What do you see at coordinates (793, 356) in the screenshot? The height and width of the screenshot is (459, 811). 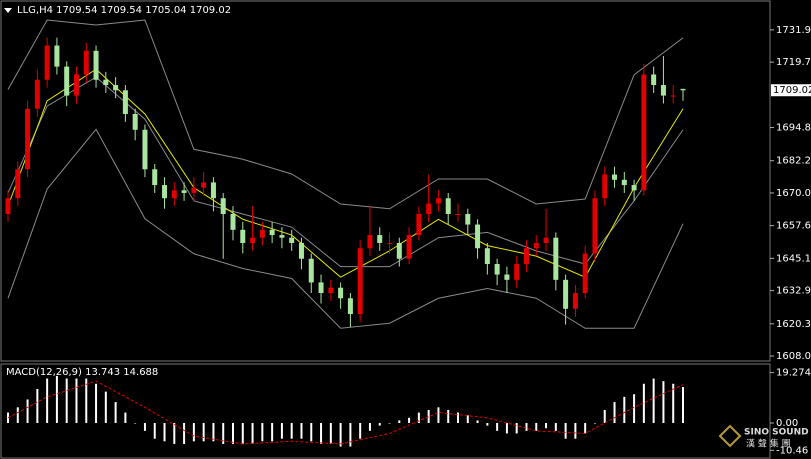 I see `y-tick-label: 1608.05` at bounding box center [793, 356].